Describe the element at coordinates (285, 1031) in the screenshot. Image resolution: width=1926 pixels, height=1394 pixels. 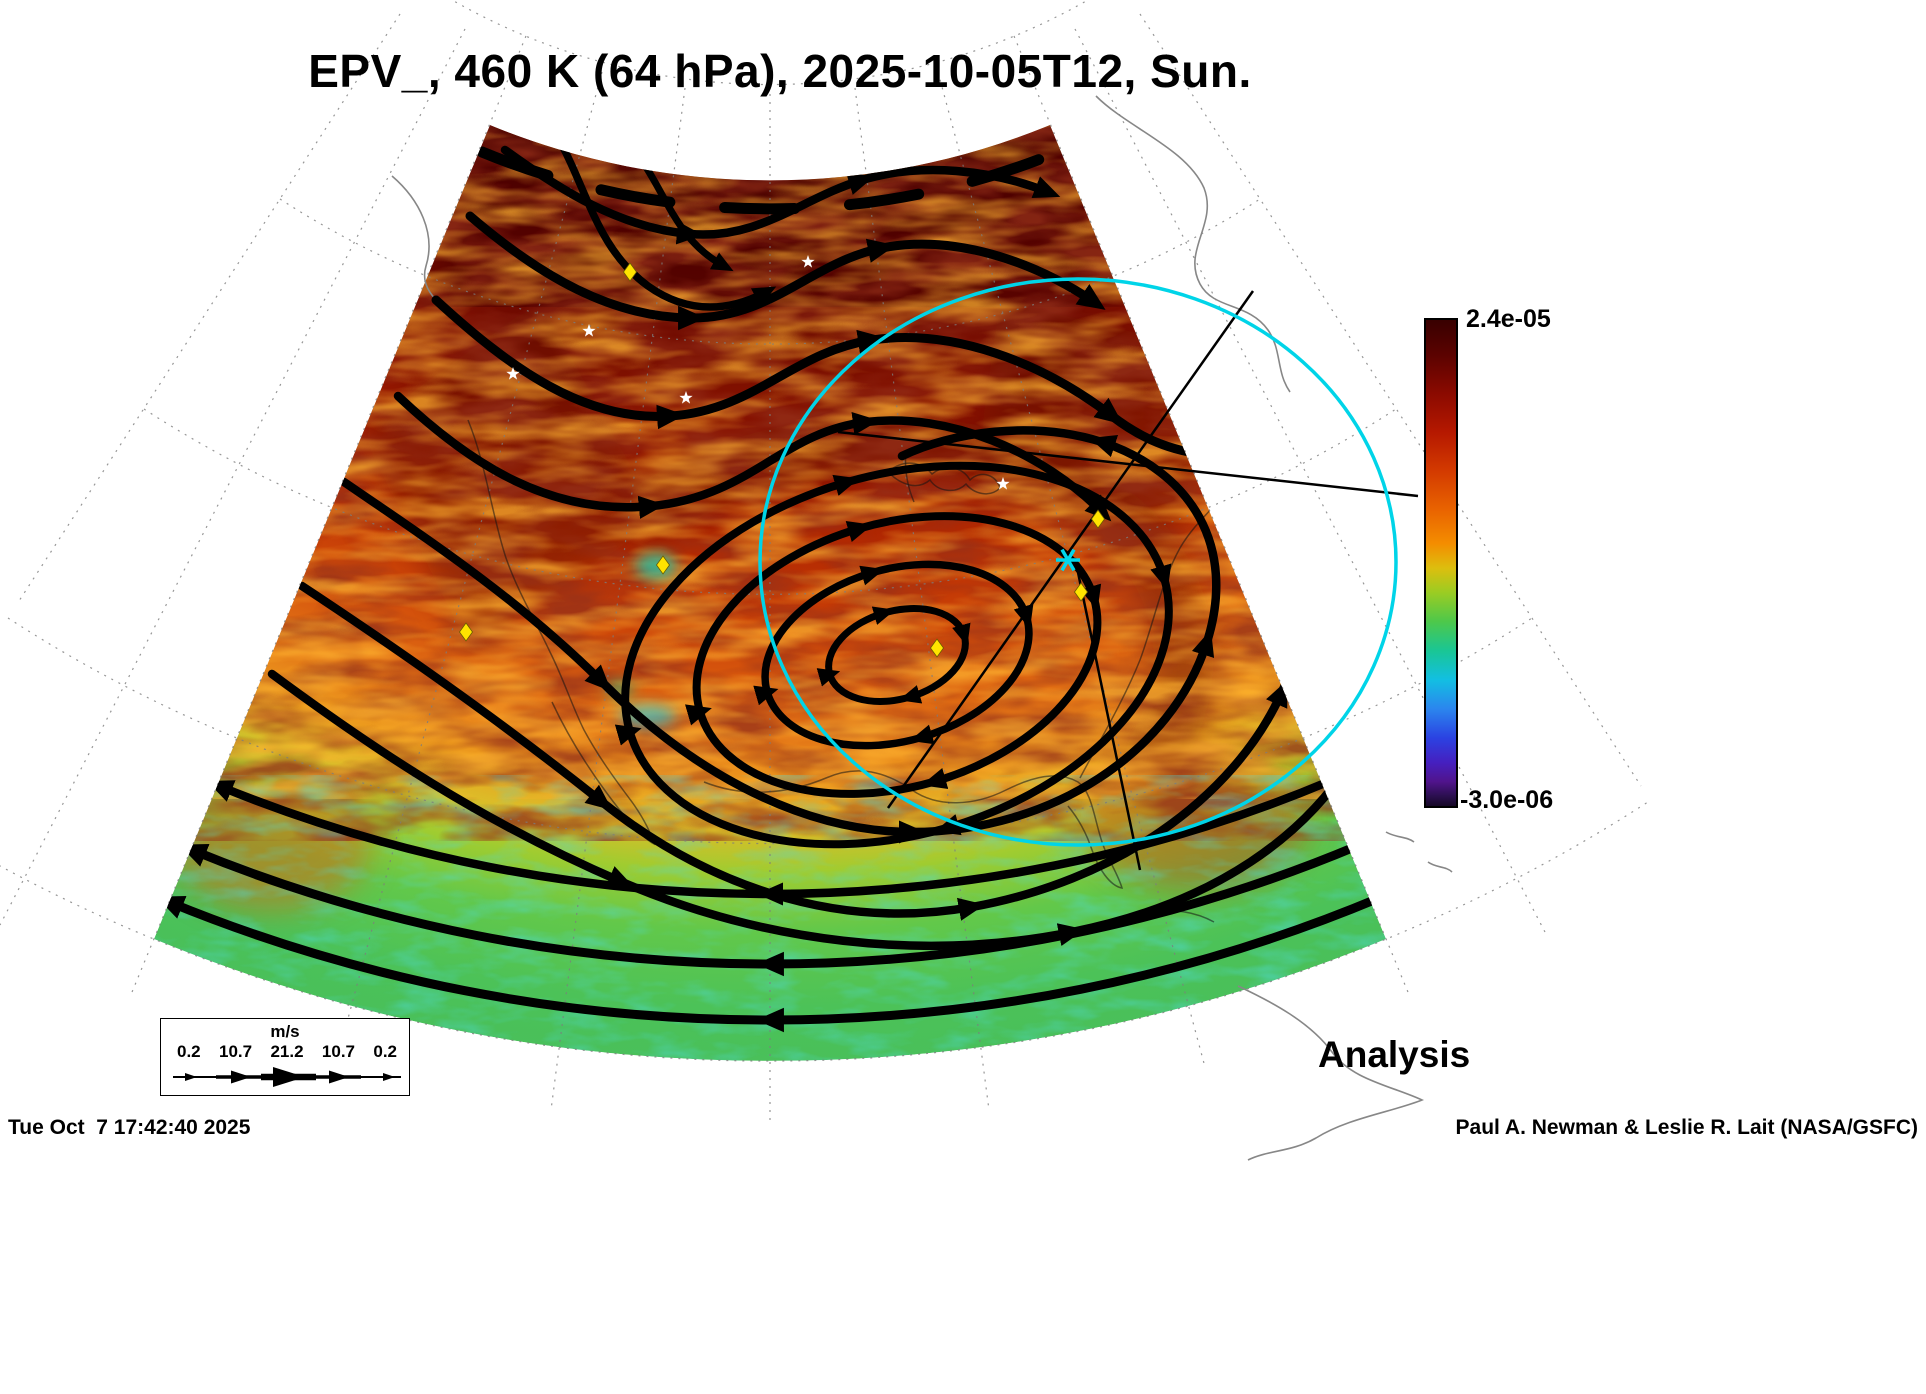
I see `wind-legend-unit: m/s` at that location.